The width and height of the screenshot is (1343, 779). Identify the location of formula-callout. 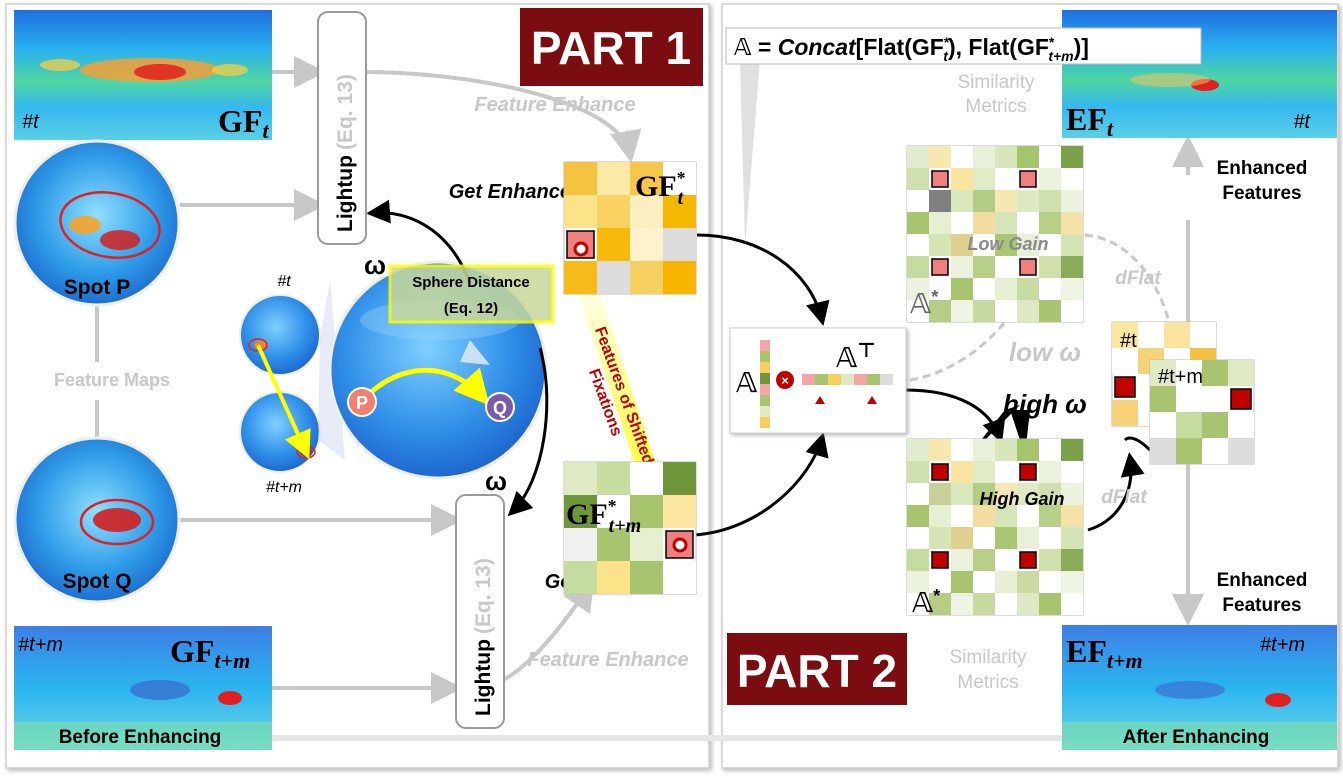
(750, 152).